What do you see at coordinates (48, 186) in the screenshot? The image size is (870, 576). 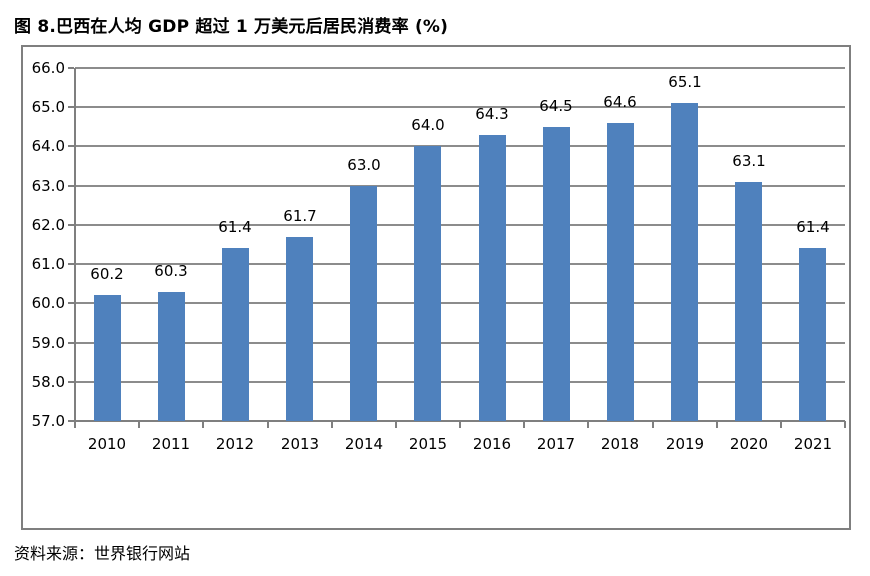 I see `y-axis-tick-label: 63.0` at bounding box center [48, 186].